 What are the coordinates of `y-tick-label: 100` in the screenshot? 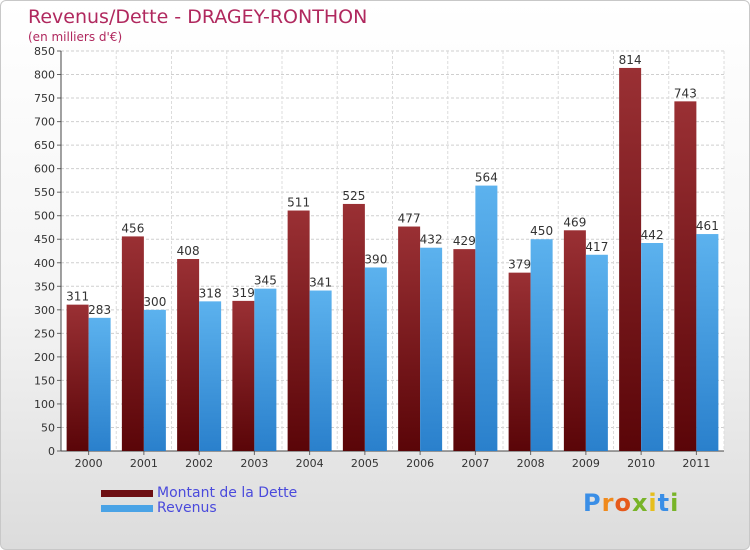 It's located at (44, 404).